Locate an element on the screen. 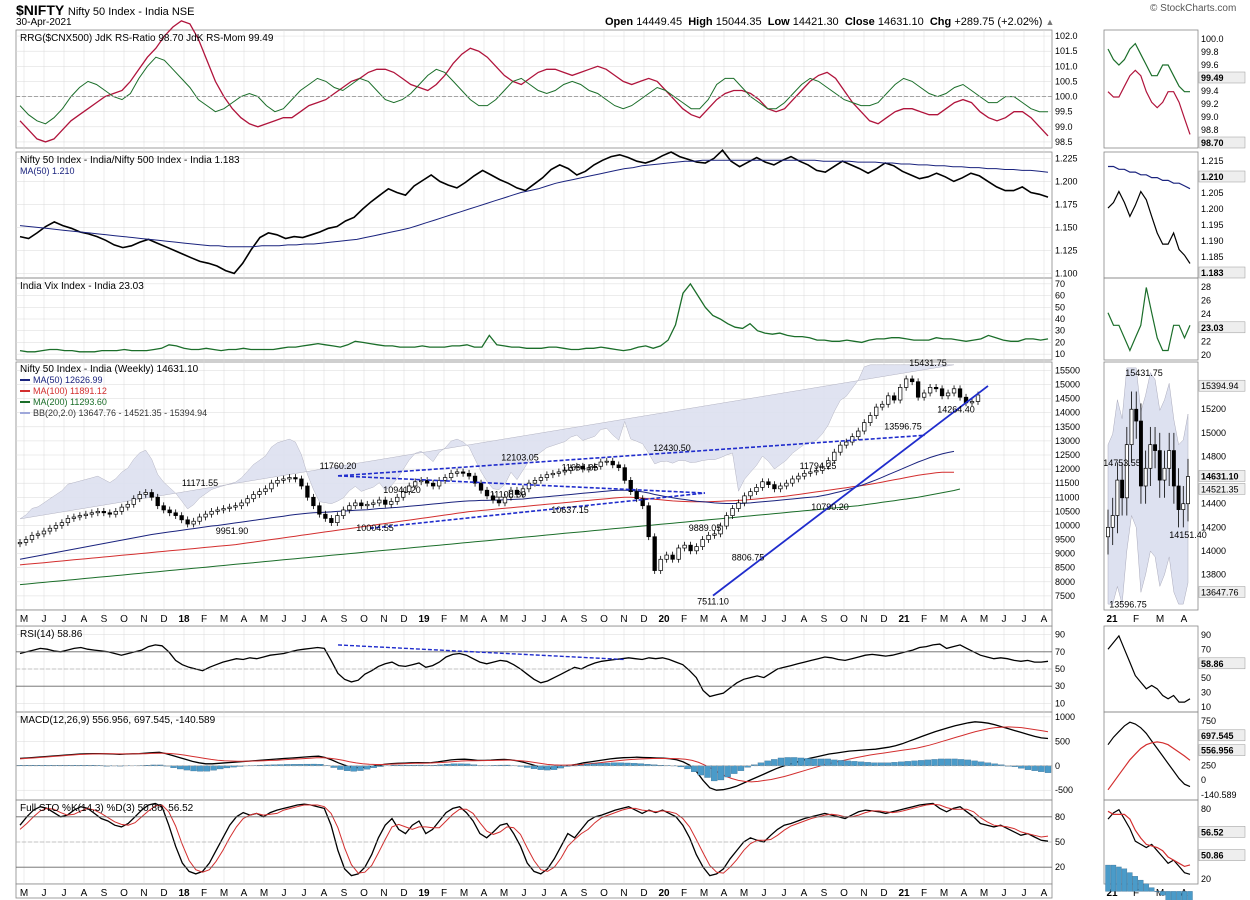  price-annotation: 10941.20 is located at coordinates (402, 490).